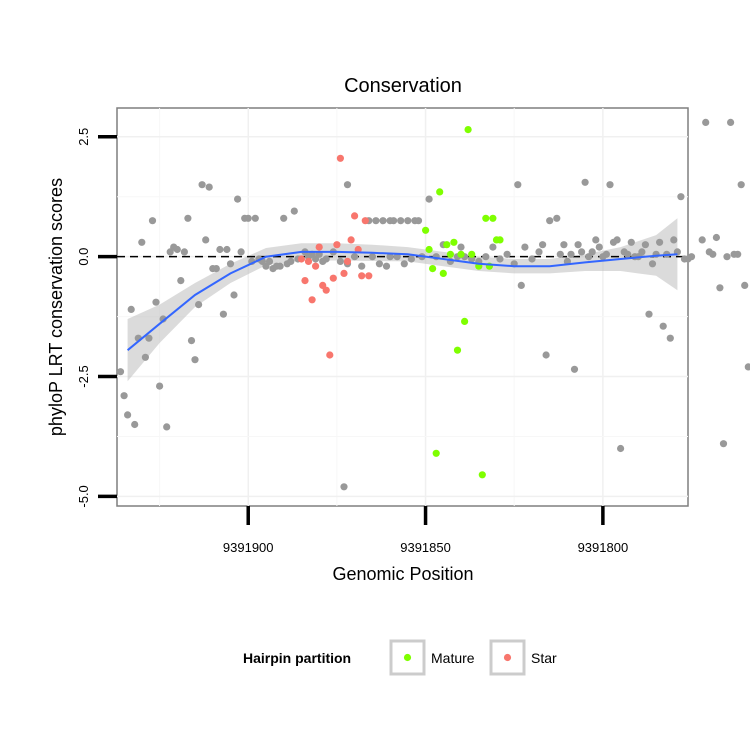 The width and height of the screenshot is (750, 750). Describe the element at coordinates (603, 547) in the screenshot. I see `x-tick-label: 9391800` at that location.